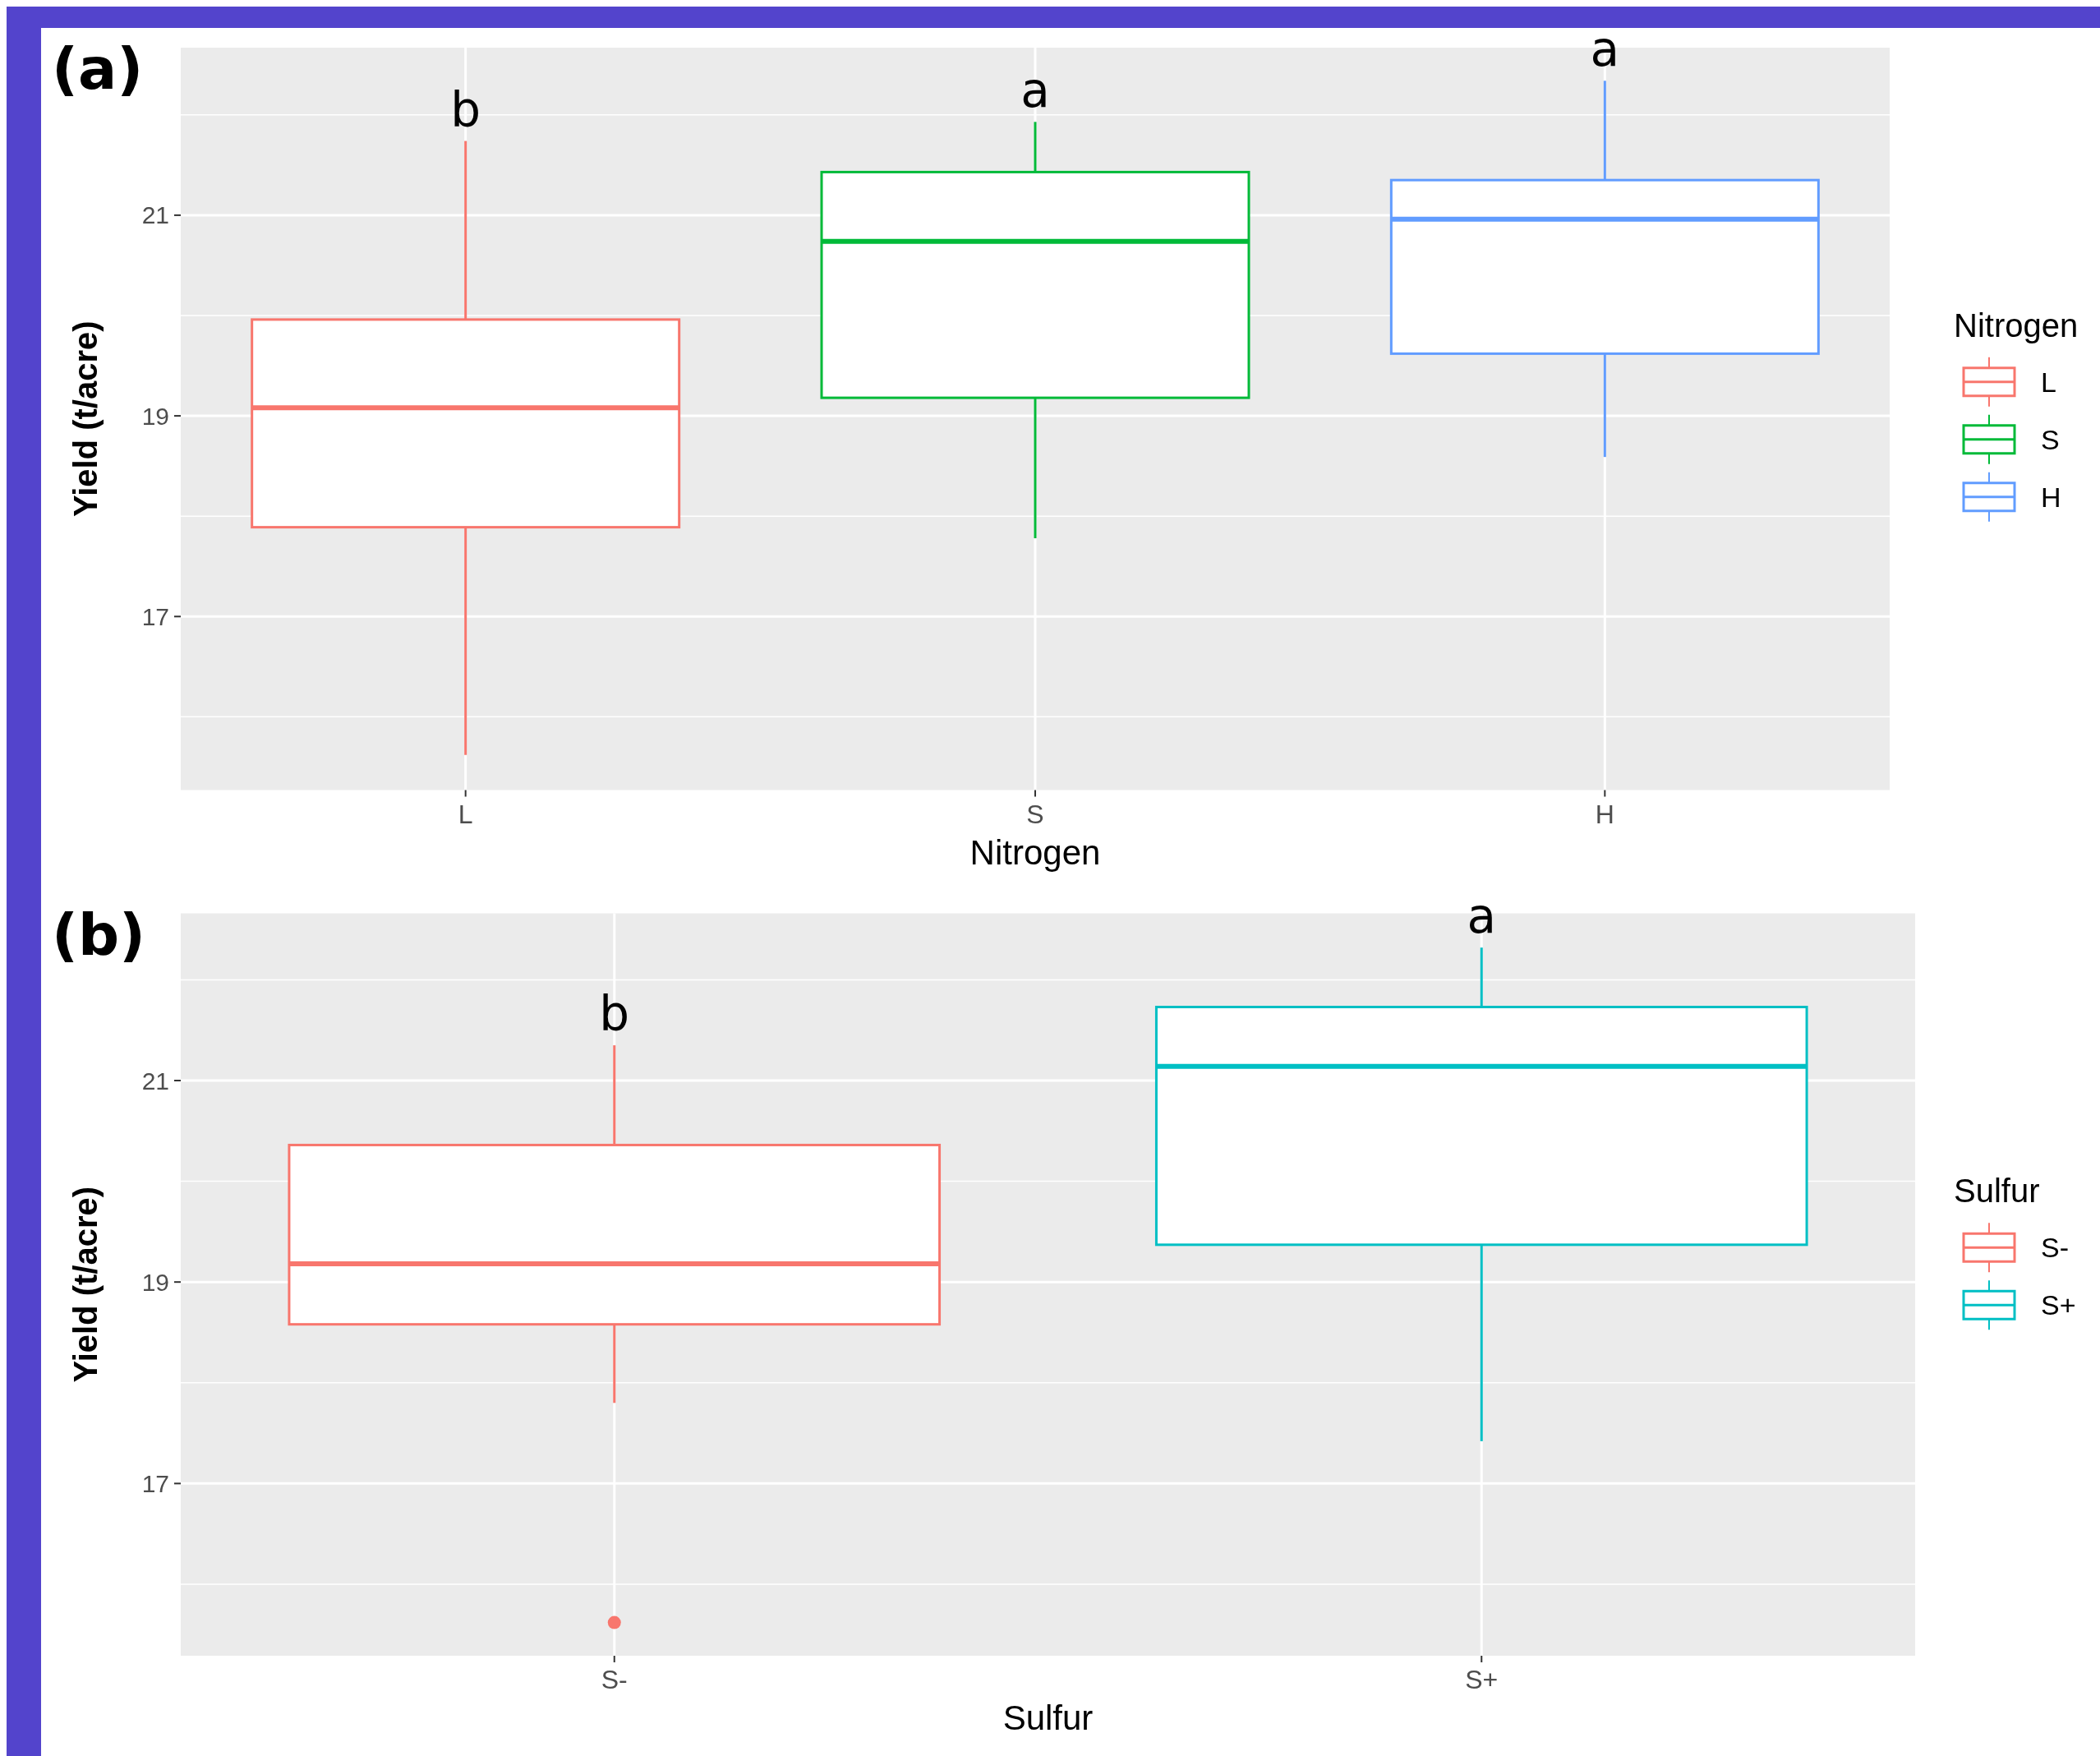 This screenshot has height=1756, width=2100. I want to click on chart-title: (a), so click(98, 69).